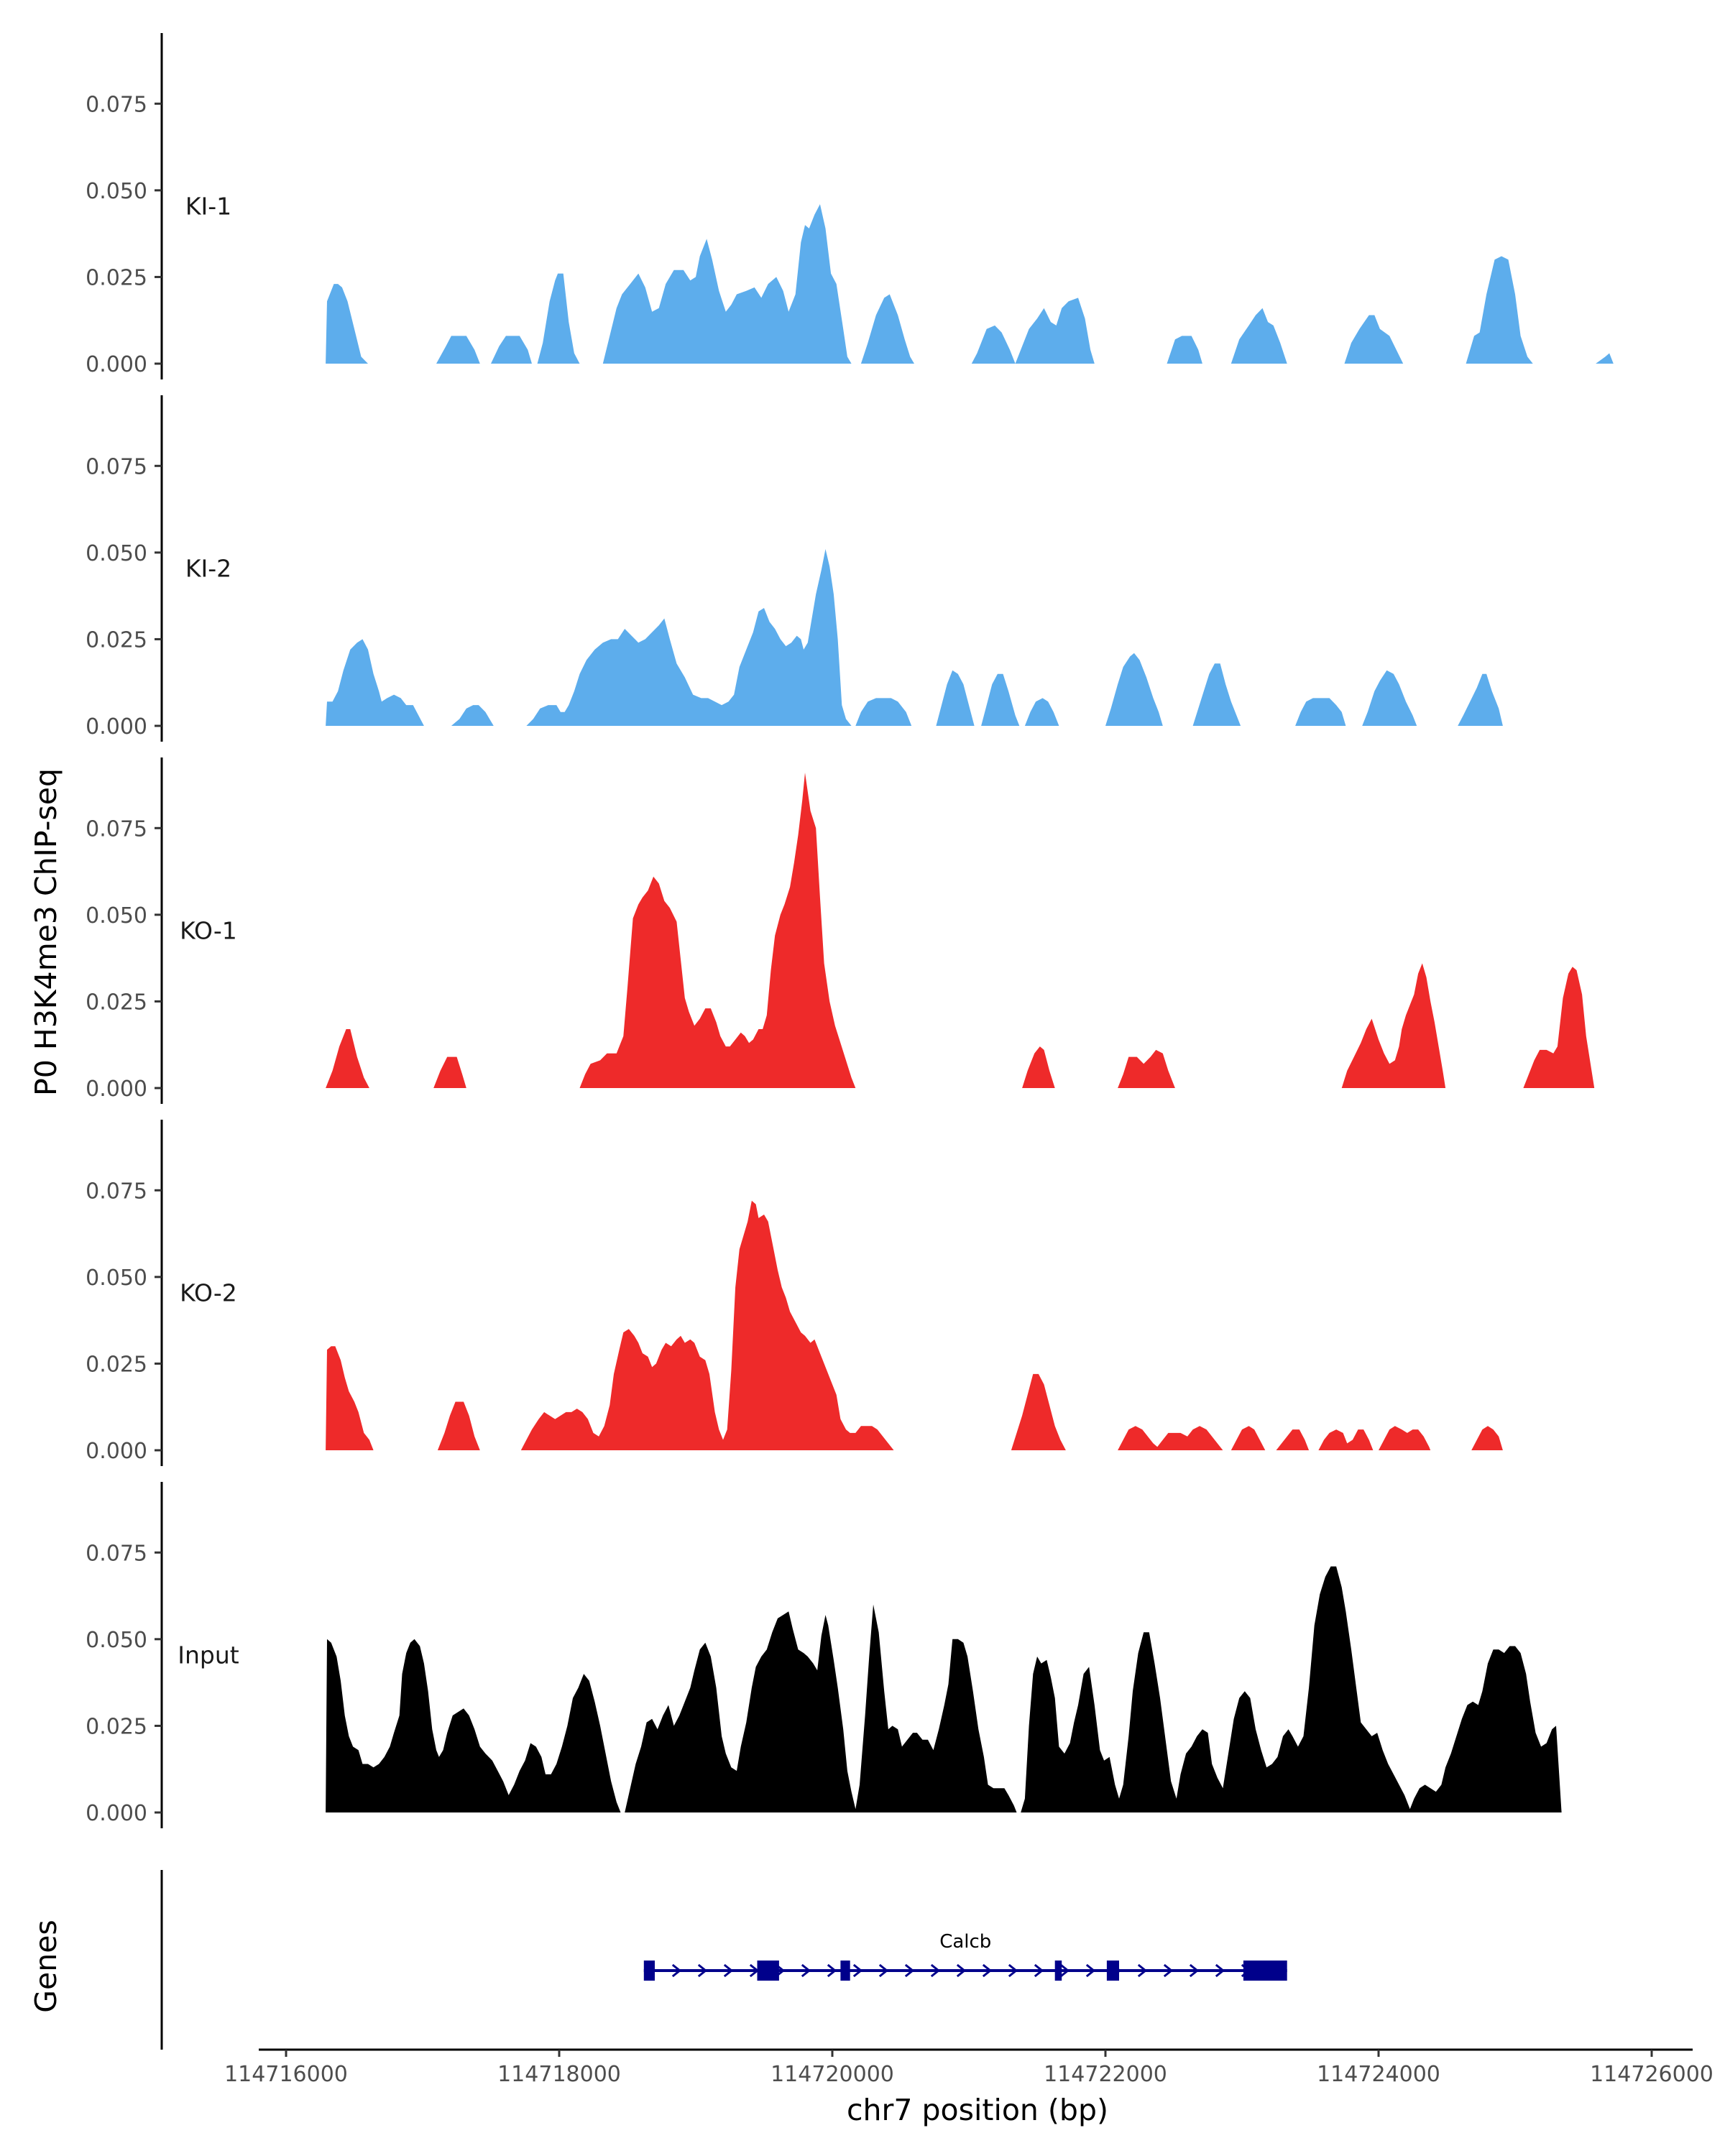 This screenshot has height=2156, width=1725. I want to click on x-tick-label: 114722000, so click(1105, 2074).